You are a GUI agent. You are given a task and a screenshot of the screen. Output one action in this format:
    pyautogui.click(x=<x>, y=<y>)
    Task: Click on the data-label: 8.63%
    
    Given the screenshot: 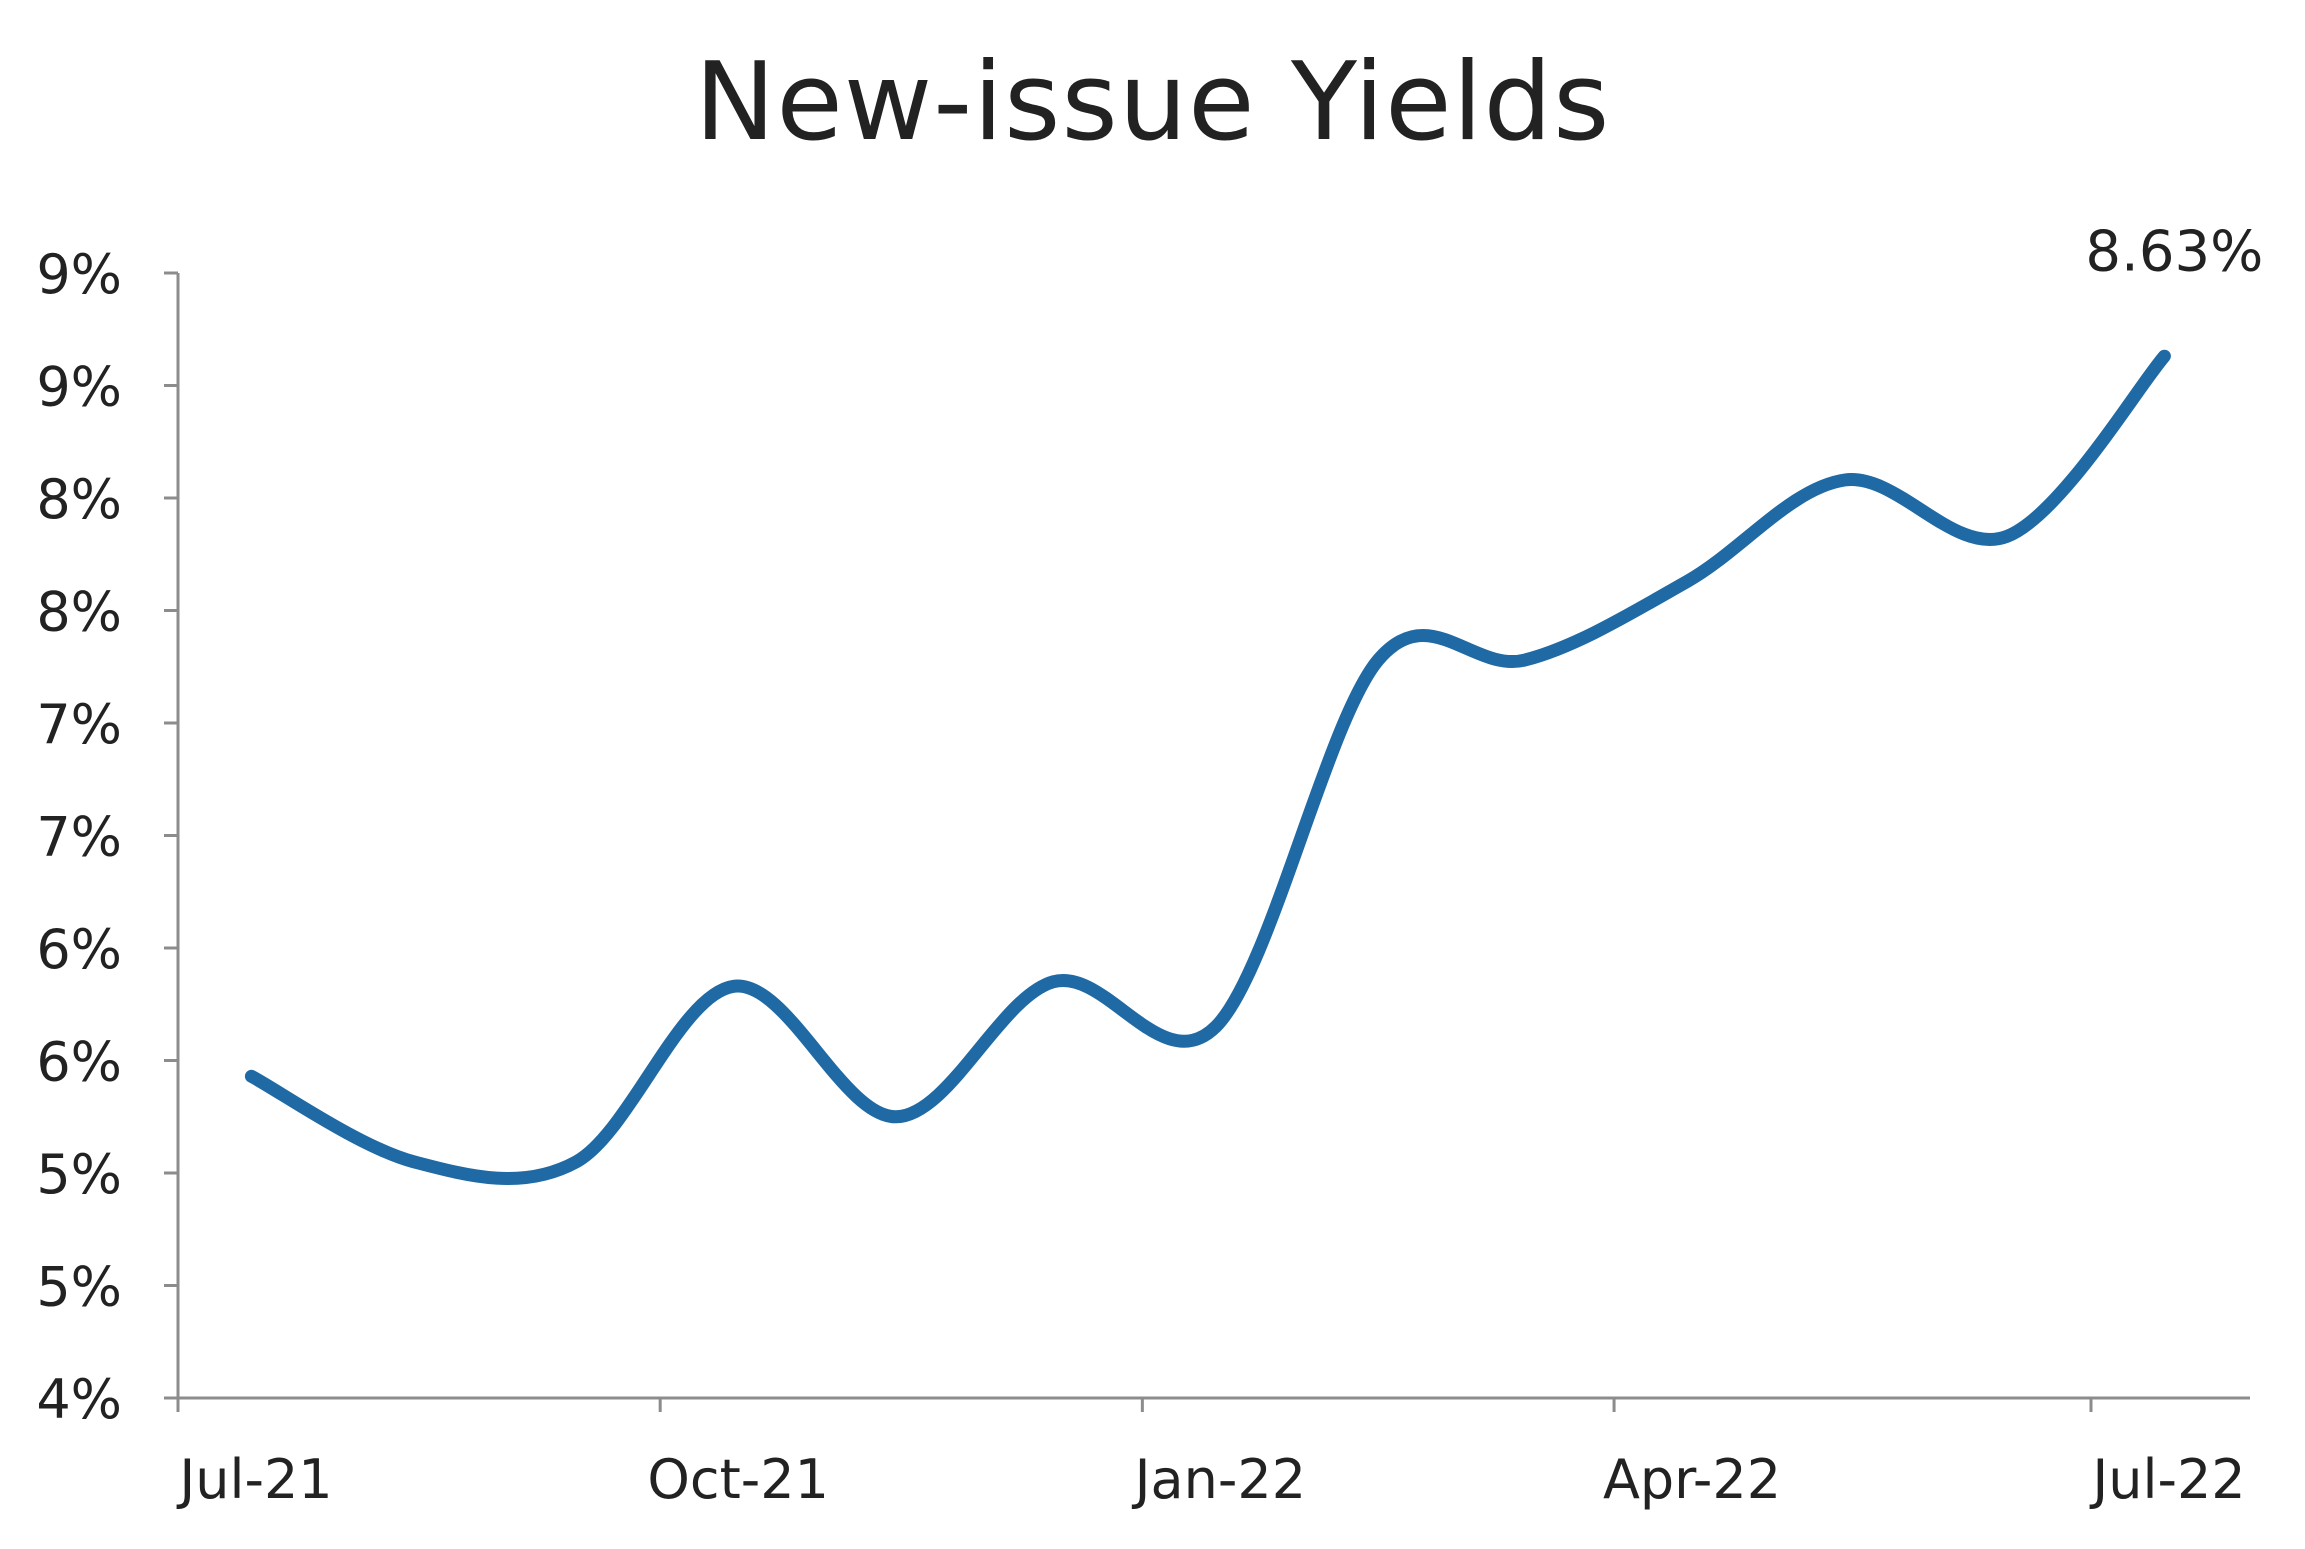 What is the action you would take?
    pyautogui.click(x=2174, y=251)
    